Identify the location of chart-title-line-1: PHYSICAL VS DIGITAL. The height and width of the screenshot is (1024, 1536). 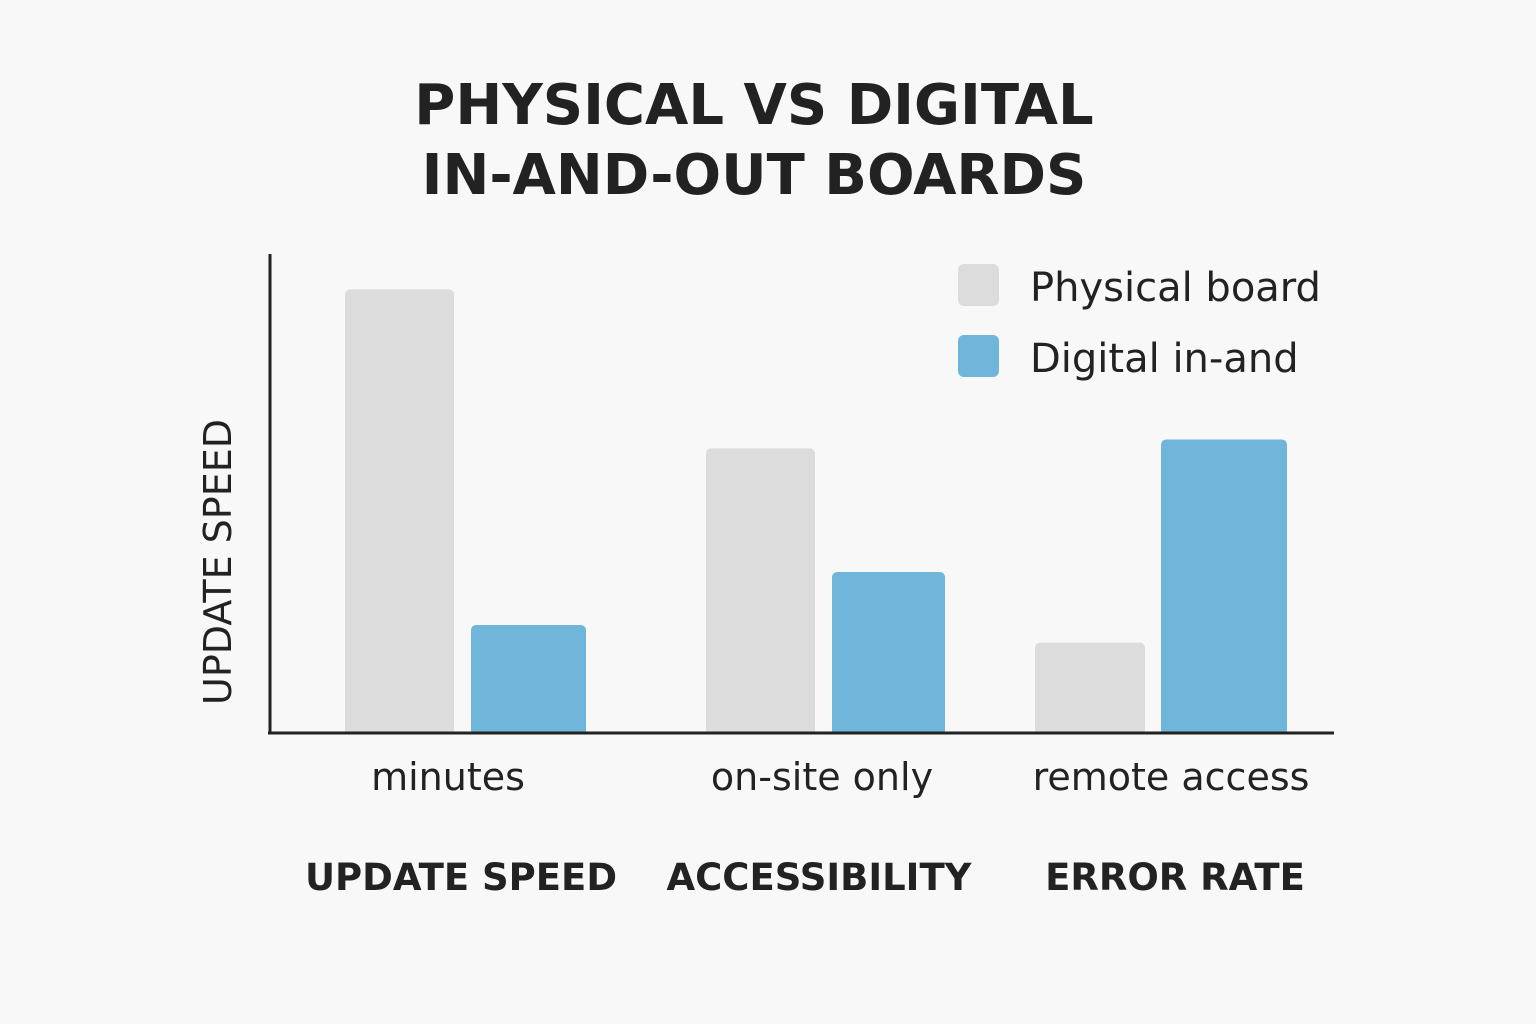
(753, 105).